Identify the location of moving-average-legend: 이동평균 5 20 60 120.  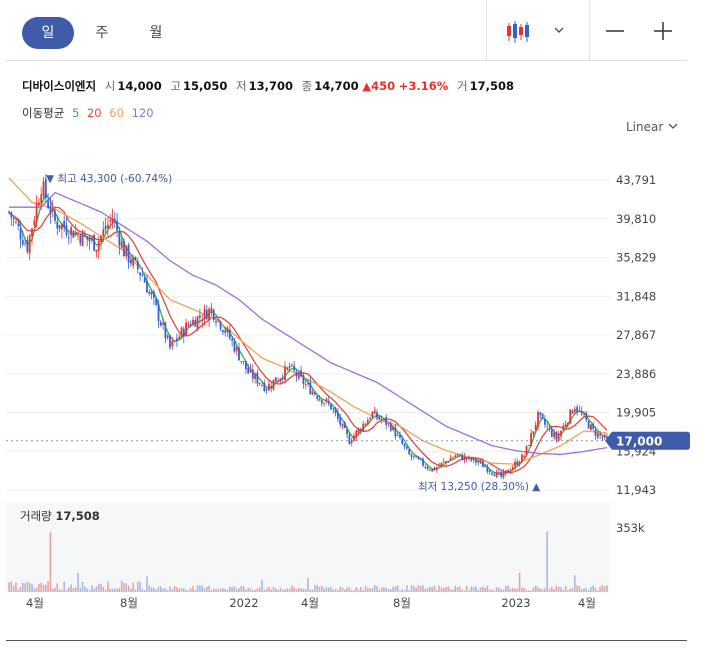
(90, 113).